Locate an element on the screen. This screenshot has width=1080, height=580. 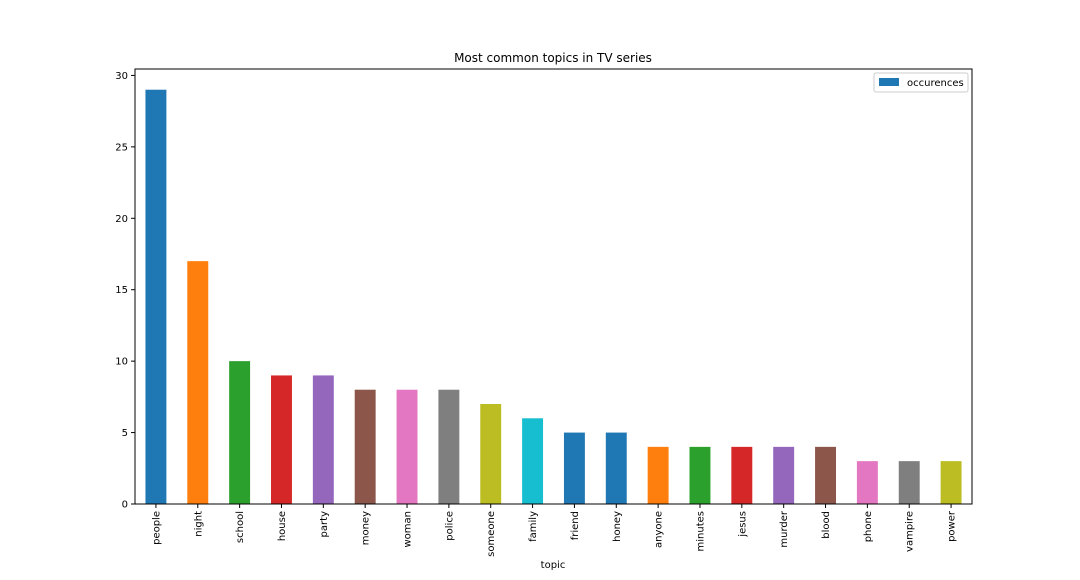
legend-label: occurences is located at coordinates (935, 83).